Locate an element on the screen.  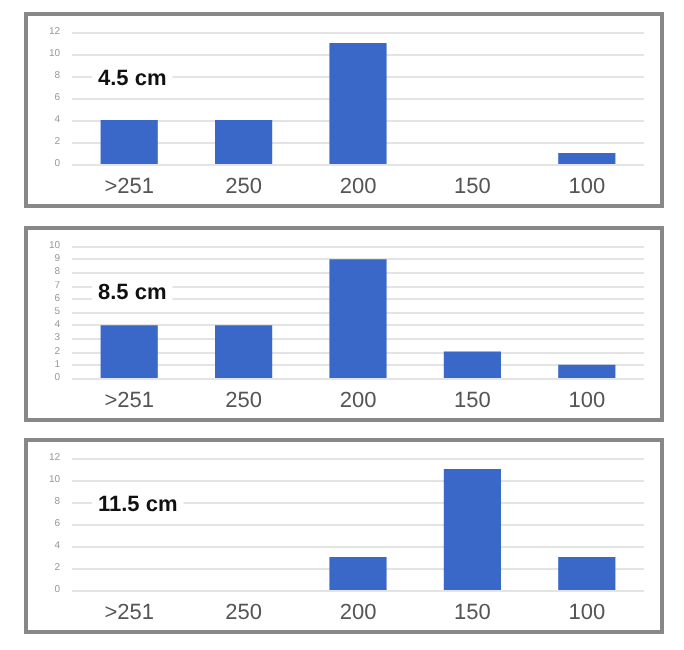
annotation: 8.5 cm is located at coordinates (132, 293).